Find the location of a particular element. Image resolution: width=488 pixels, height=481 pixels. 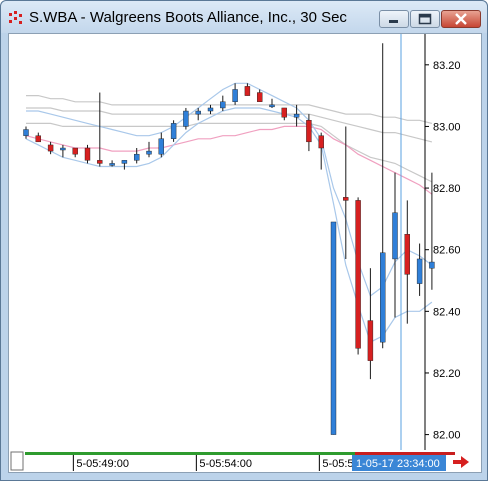

close-icon is located at coordinates (461, 19).